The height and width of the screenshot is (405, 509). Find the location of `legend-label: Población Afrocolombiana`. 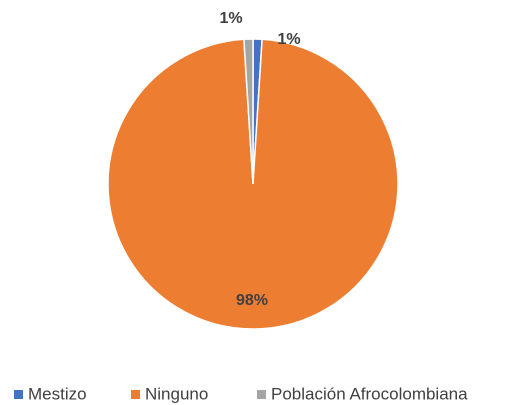

legend-label: Población Afrocolombiana is located at coordinates (369, 393).